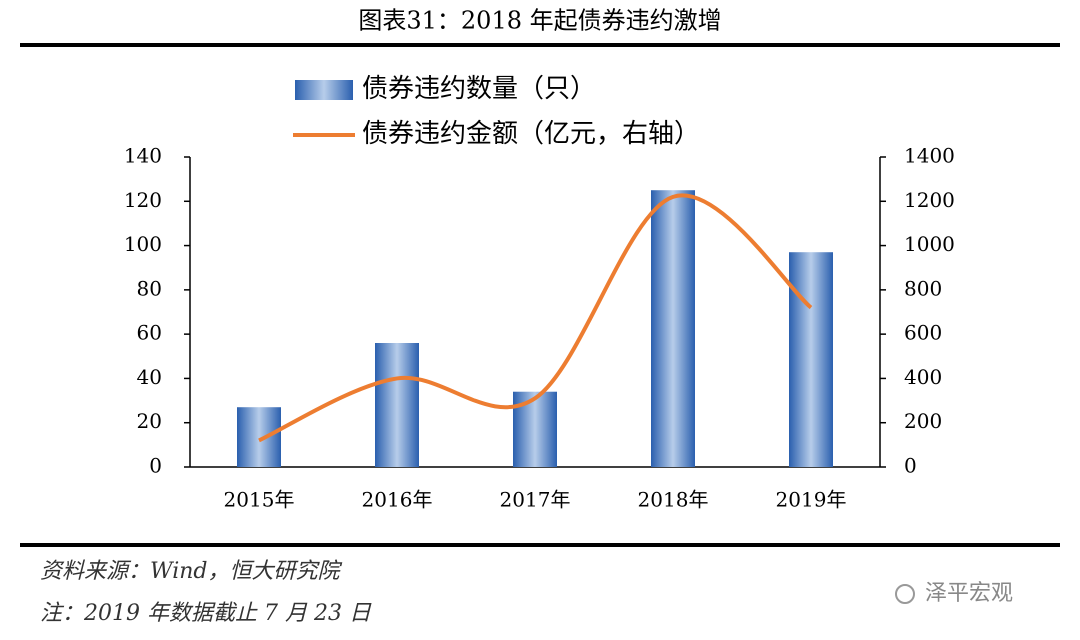 The height and width of the screenshot is (640, 1080). I want to click on source: 资料来源：Wind，恒大研究院, so click(191, 571).